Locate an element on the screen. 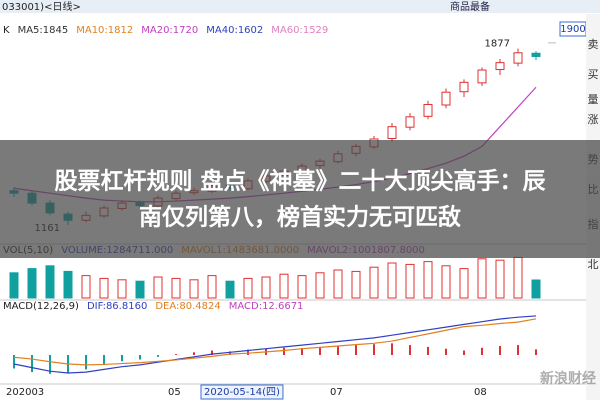 This screenshot has height=400, width=600. sidebar-button: 量 is located at coordinates (593, 99).